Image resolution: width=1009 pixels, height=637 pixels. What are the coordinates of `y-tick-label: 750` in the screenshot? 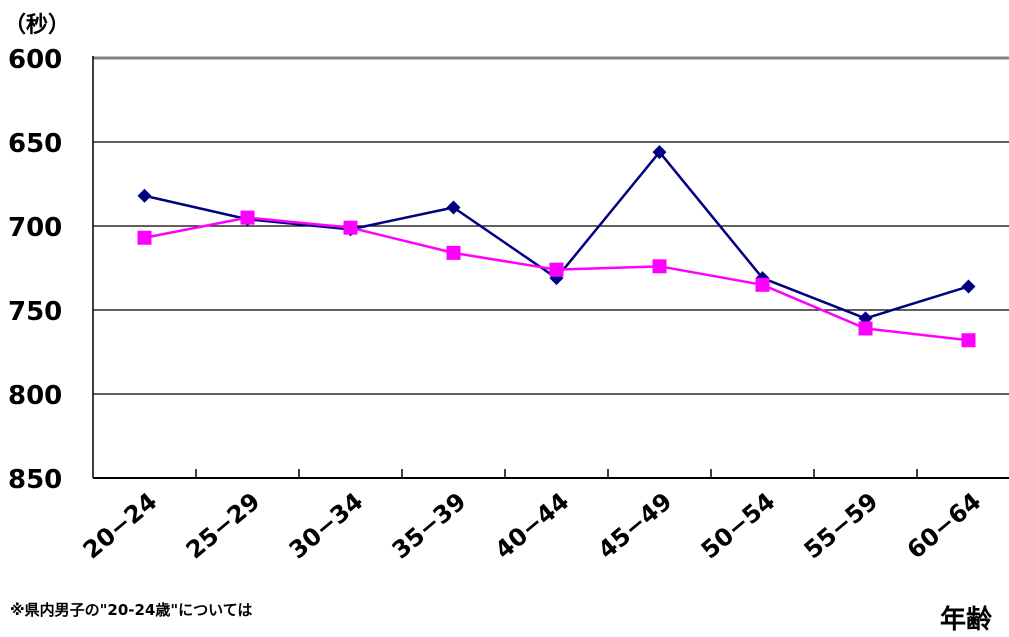 It's located at (35, 312).